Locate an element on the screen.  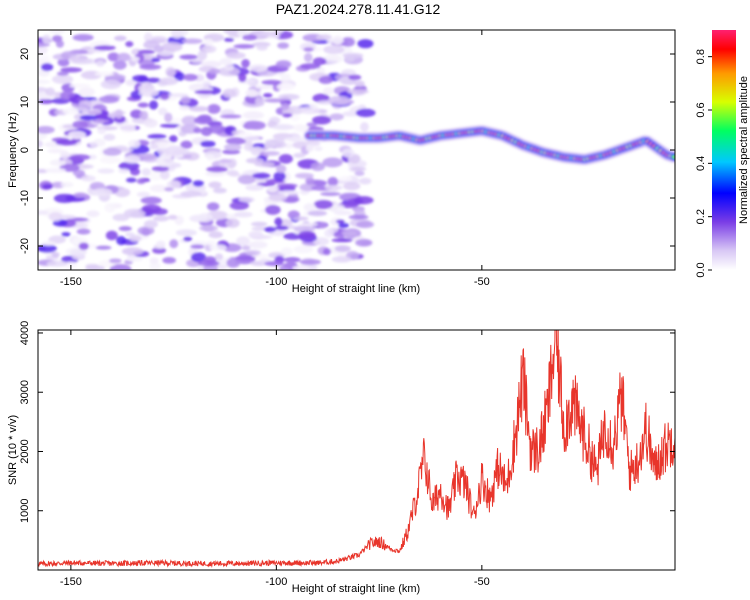
ridge-core is located at coordinates (673, 157).